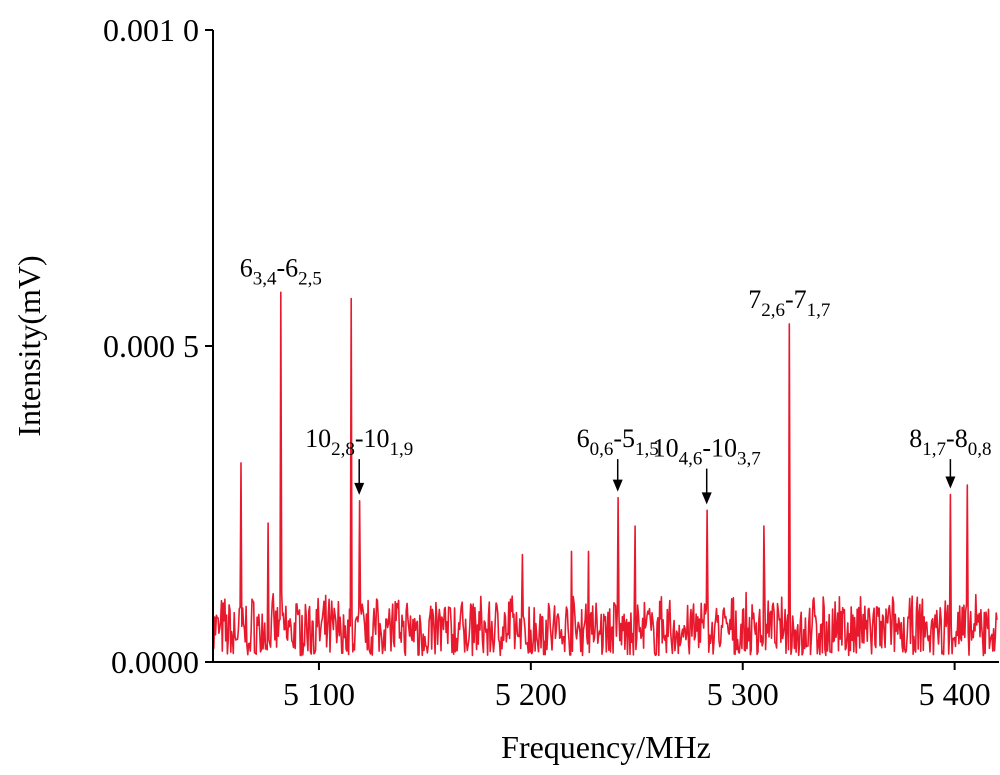 This screenshot has height=775, width=1000. Describe the element at coordinates (281, 271) in the screenshot. I see `peak-annotation-label: 63,4-62,5` at that location.